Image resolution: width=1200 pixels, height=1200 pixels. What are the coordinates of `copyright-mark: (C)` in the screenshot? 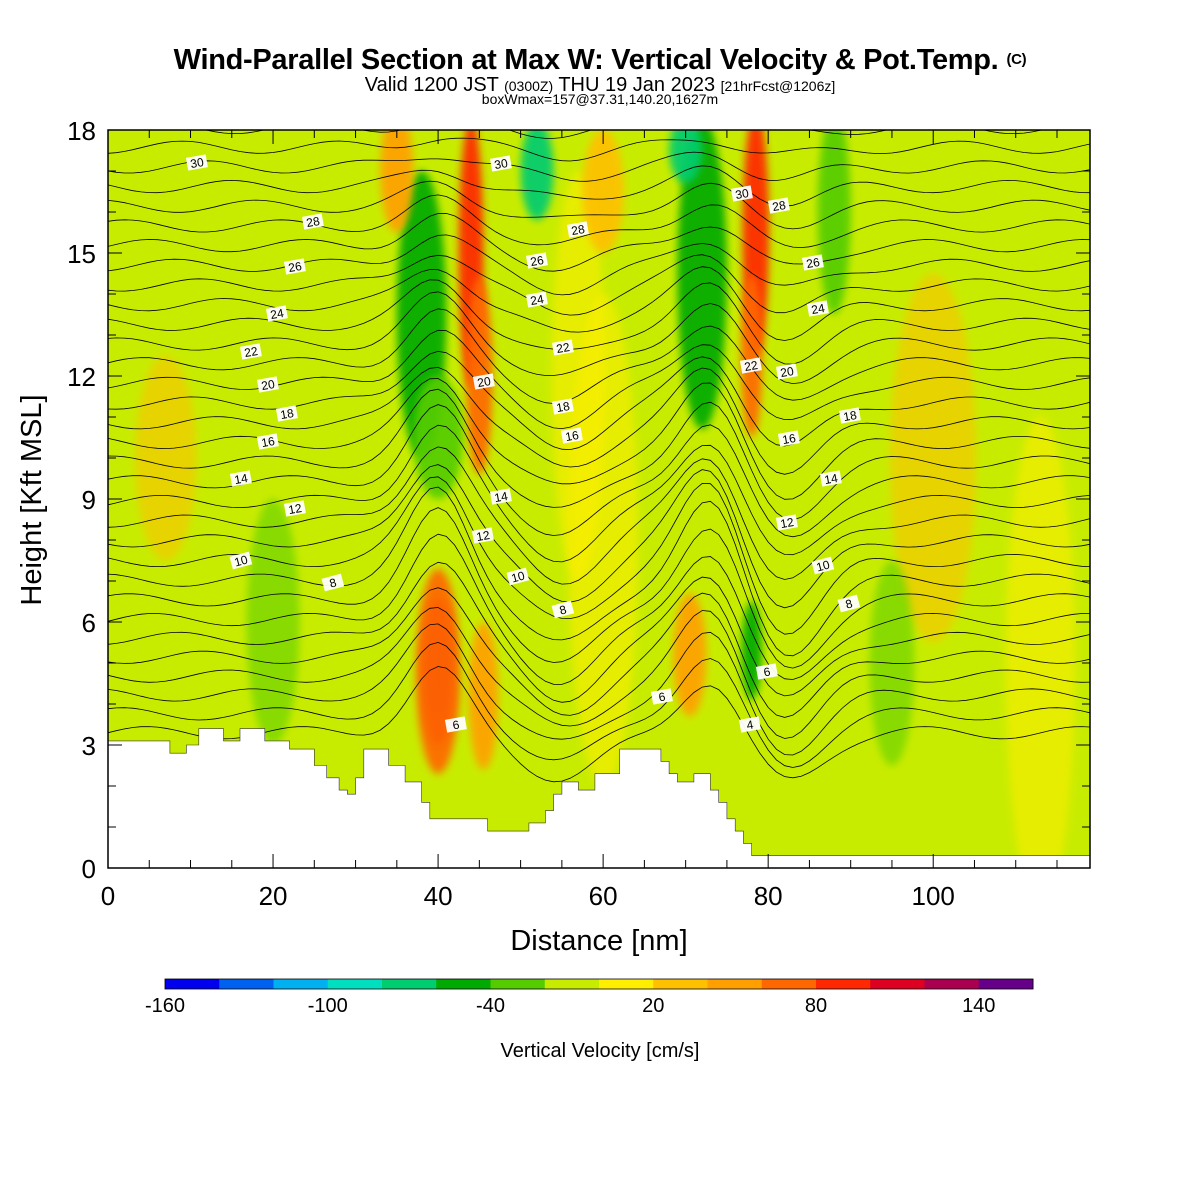 It's located at (1016, 59).